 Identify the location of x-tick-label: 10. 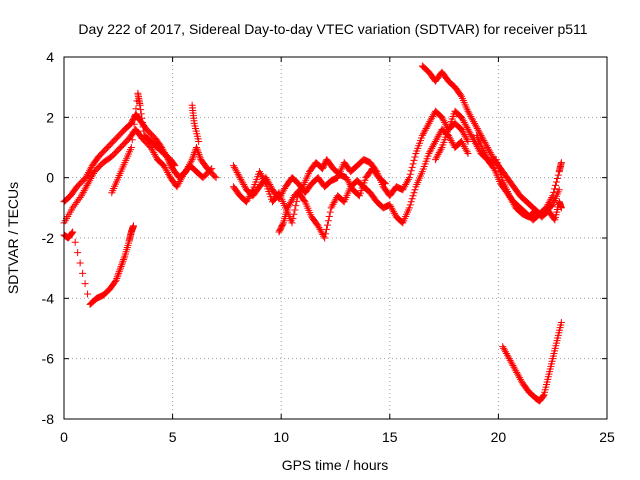
(281, 437).